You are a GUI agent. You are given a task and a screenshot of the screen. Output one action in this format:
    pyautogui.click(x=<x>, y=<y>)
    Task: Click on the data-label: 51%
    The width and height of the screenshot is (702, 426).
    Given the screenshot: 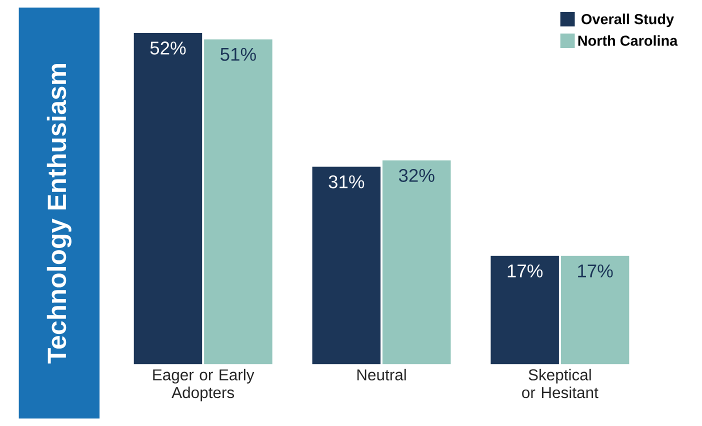 What is the action you would take?
    pyautogui.click(x=238, y=54)
    